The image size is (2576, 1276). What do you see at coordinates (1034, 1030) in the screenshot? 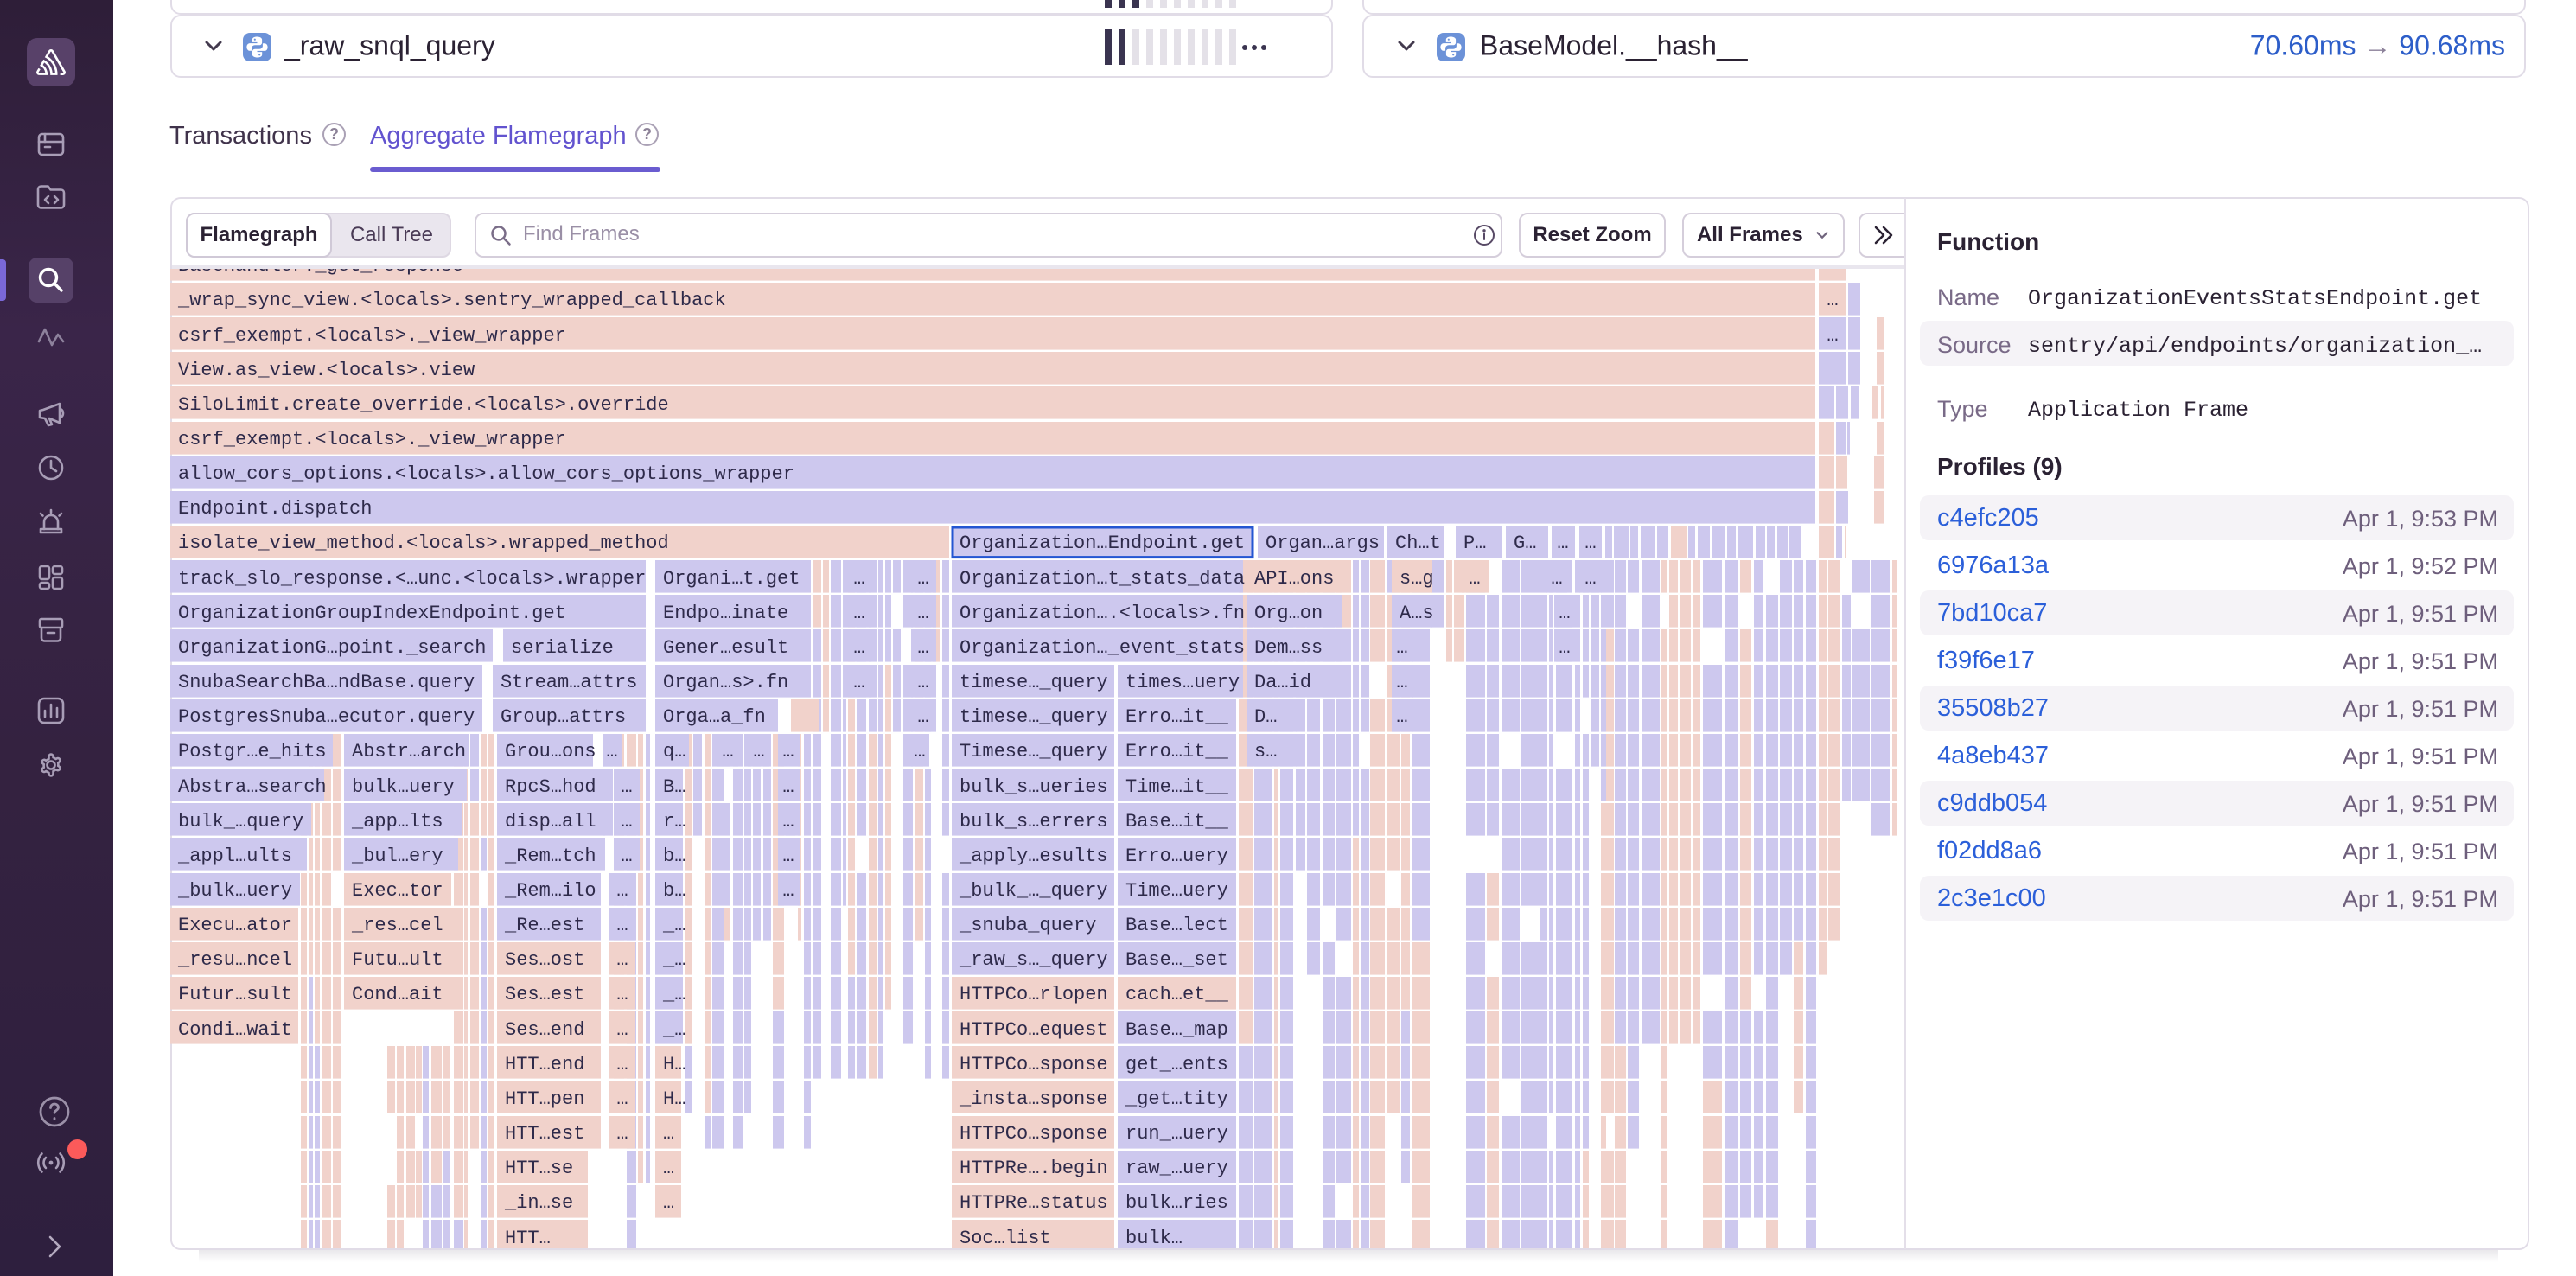
I see `svg-text: HTTPCo…equest` at bounding box center [1034, 1030].